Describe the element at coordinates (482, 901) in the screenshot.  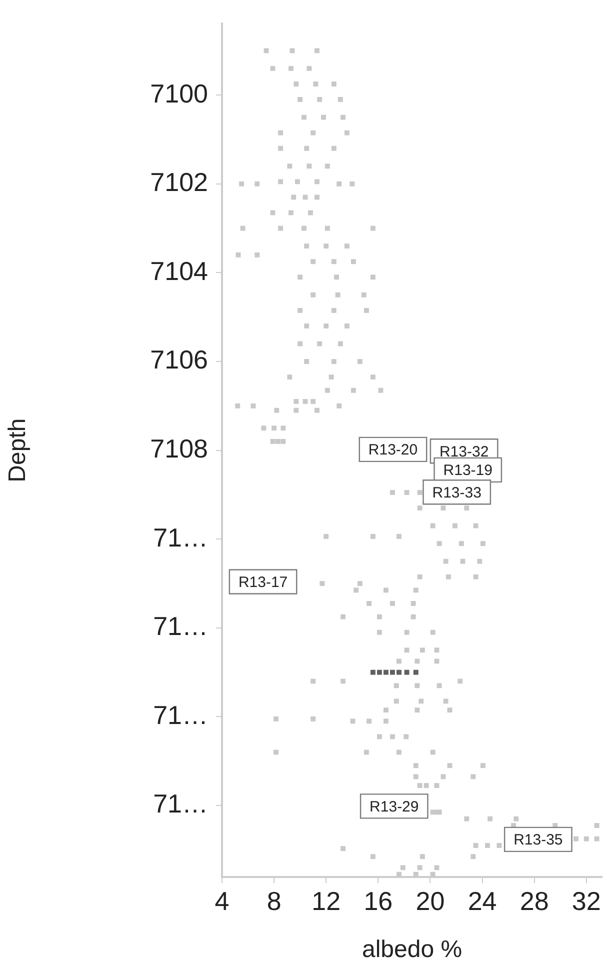
I see `x-tick-label: 24` at that location.